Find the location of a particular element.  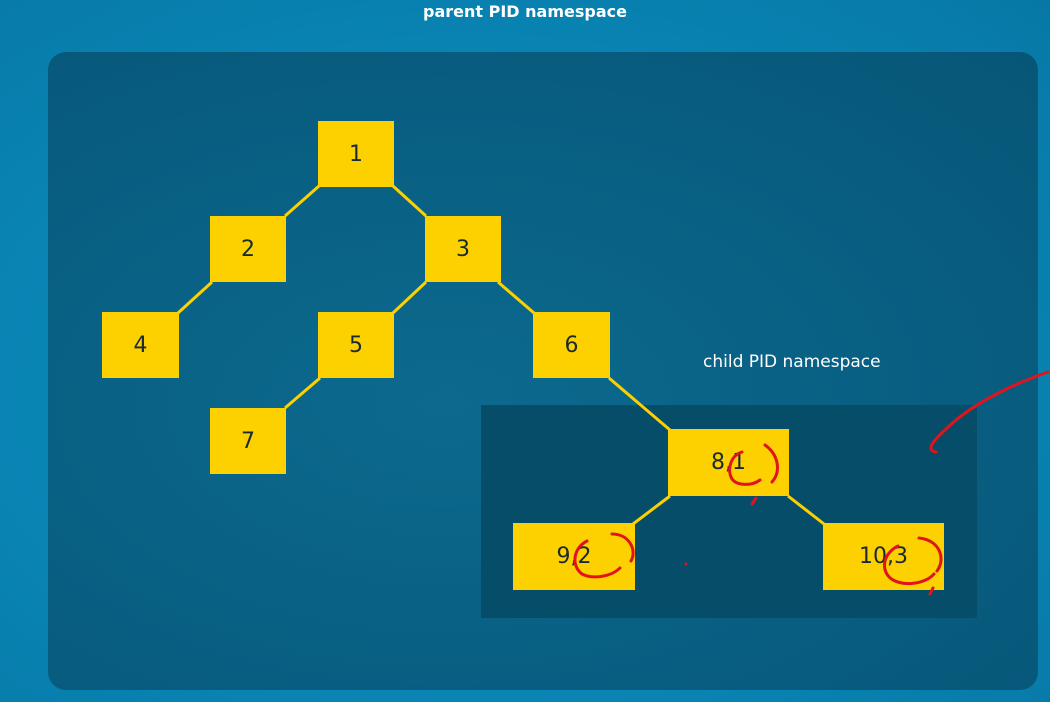

process-node-8-label: 8,1 is located at coordinates (728, 462).